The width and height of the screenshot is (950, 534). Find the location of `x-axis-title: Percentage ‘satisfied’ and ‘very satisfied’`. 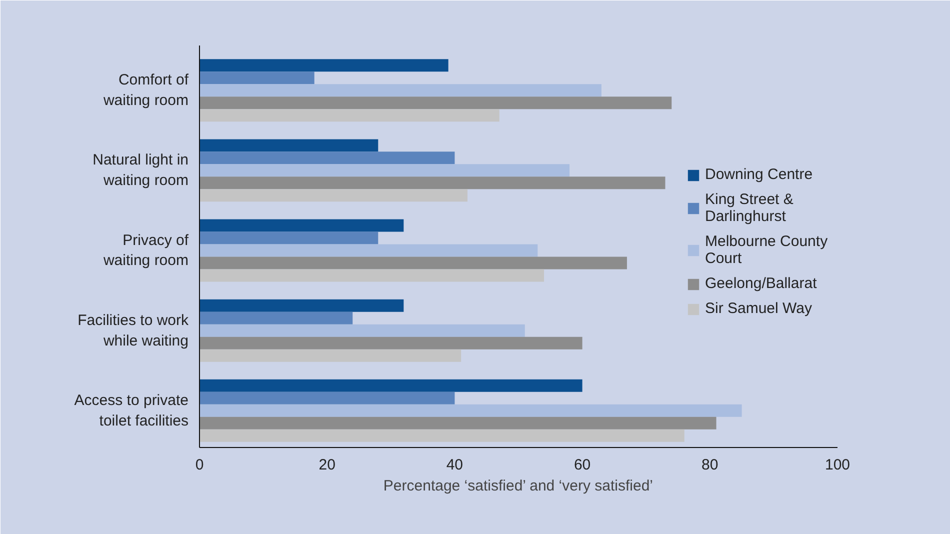

x-axis-title: Percentage ‘satisfied’ and ‘very satisfied’ is located at coordinates (518, 486).